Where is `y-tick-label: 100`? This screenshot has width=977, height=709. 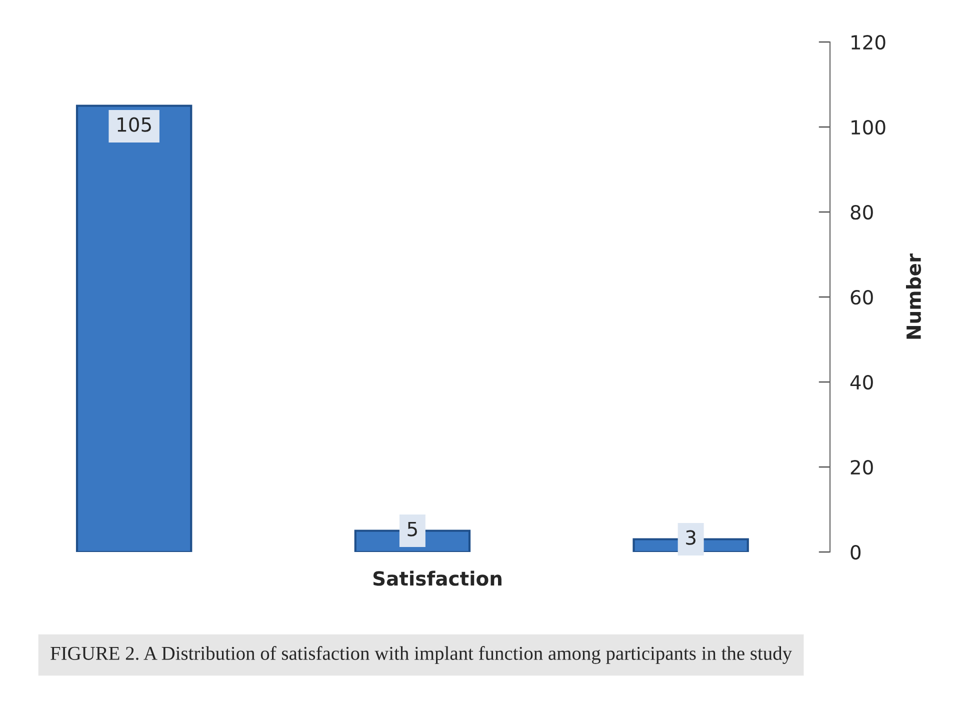
y-tick-label: 100 is located at coordinates (869, 127).